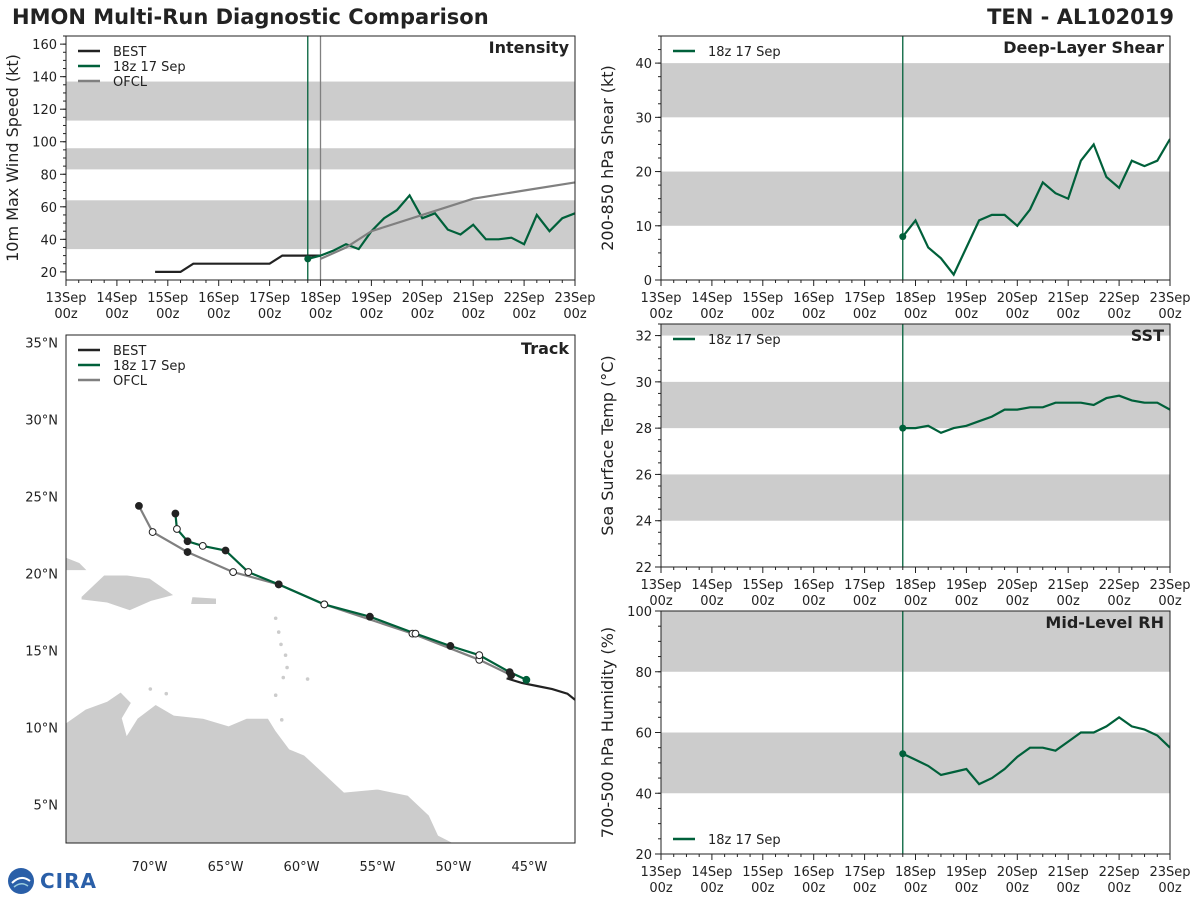 This screenshot has width=1200, height=900. I want to click on y-tick-label: 22, so click(643, 568).